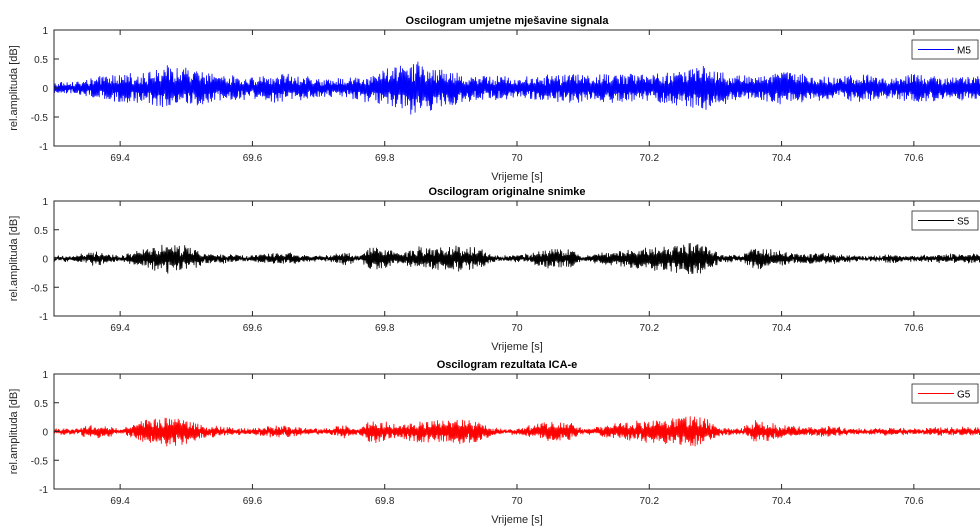  Describe the element at coordinates (964, 395) in the screenshot. I see `legend-label: G5` at that location.